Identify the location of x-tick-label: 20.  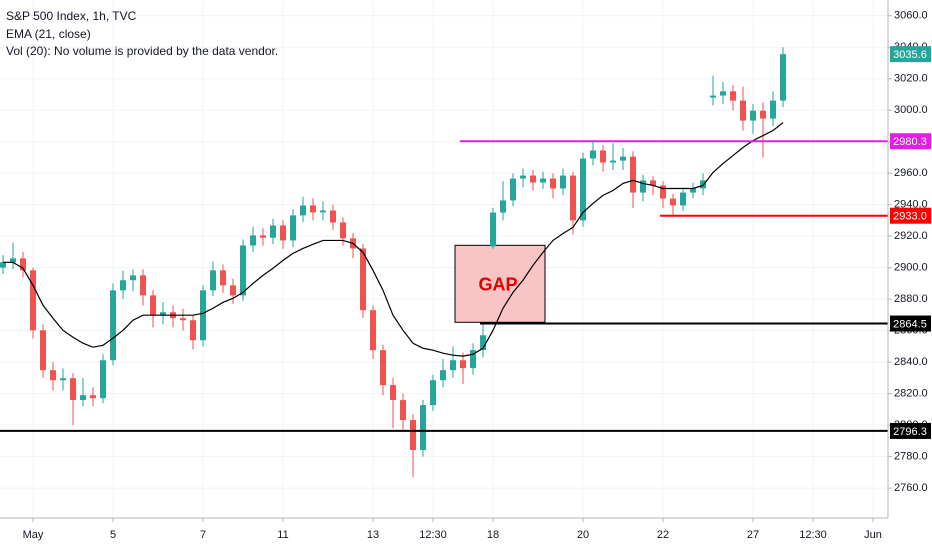
(583, 535).